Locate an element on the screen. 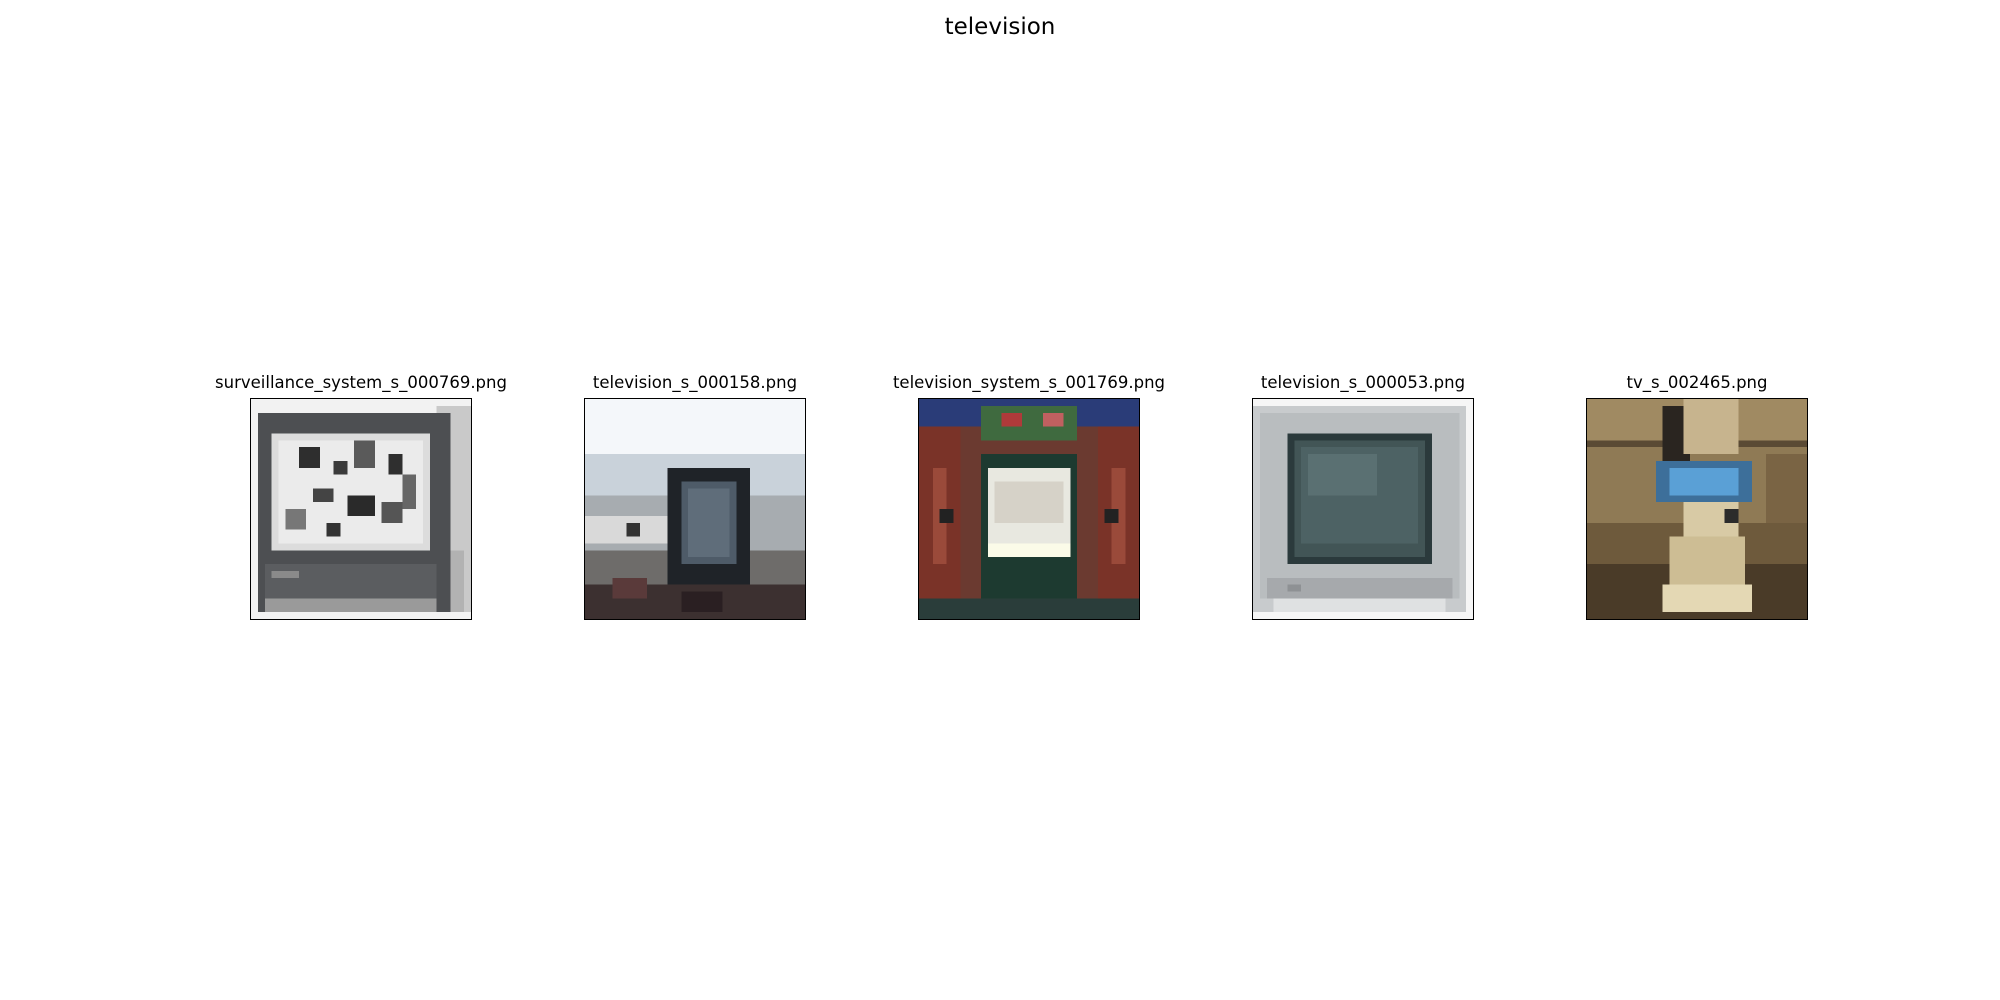  image-filename: television_s_000158.png is located at coordinates (695, 382).